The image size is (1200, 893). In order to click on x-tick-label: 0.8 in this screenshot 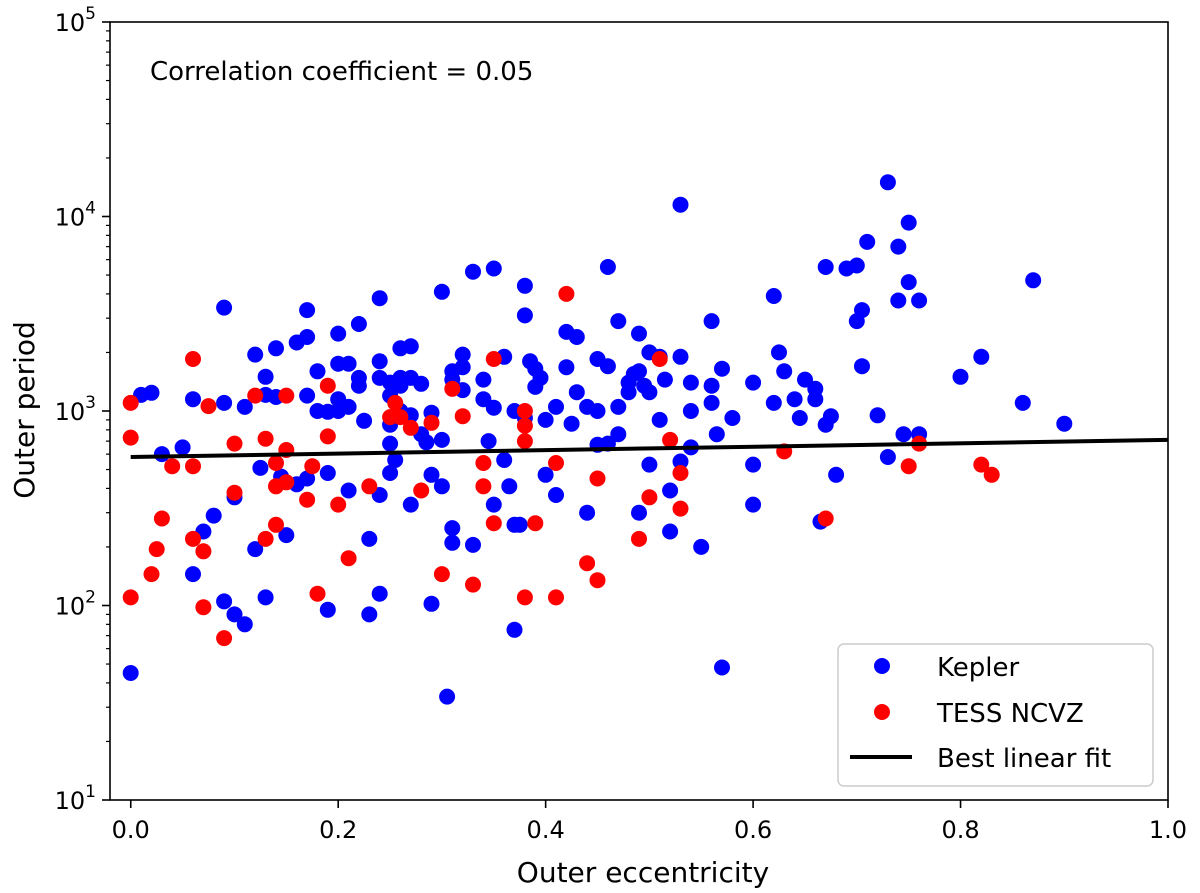, I will do `click(960, 830)`.